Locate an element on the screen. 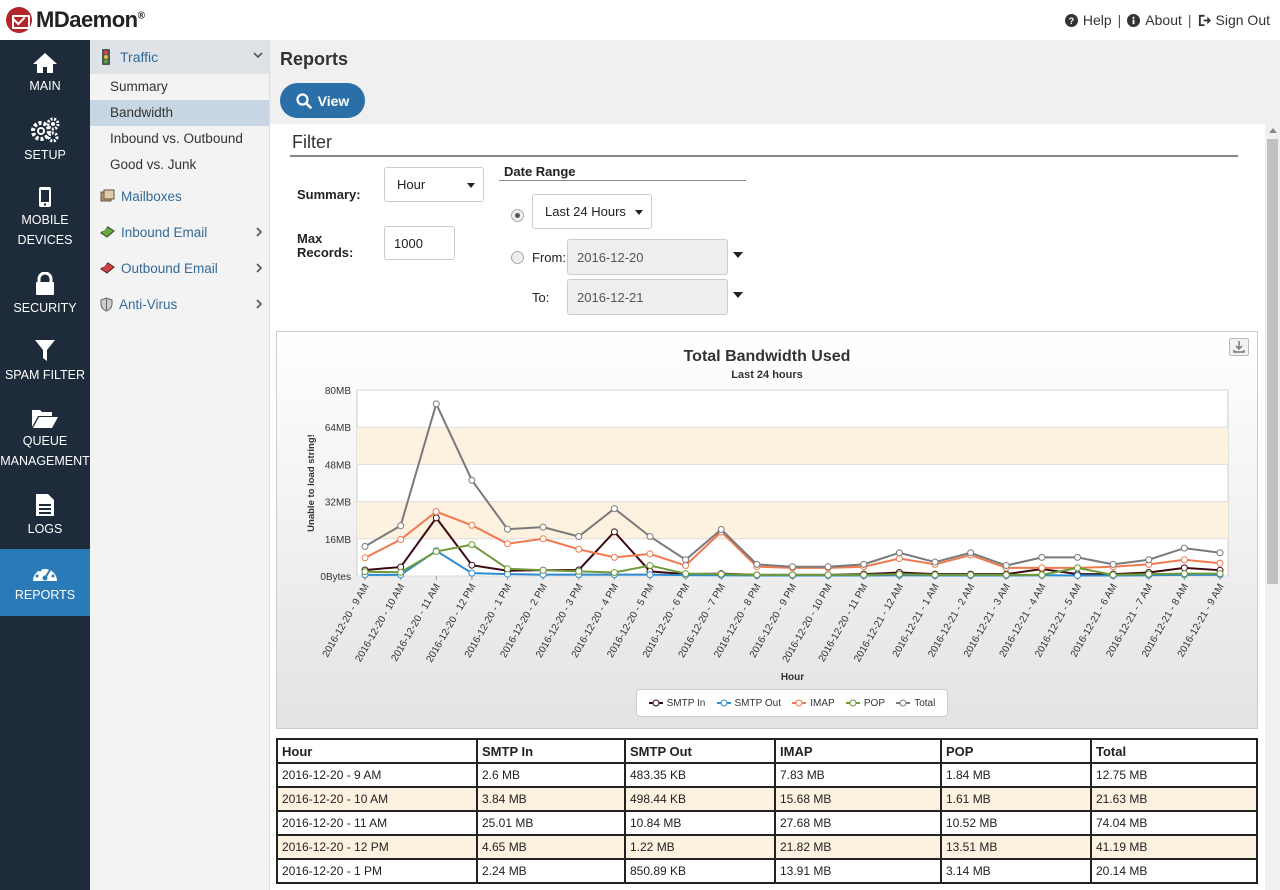 The height and width of the screenshot is (890, 1280). mdaemon-logo: MDaemon® is located at coordinates (75, 20).